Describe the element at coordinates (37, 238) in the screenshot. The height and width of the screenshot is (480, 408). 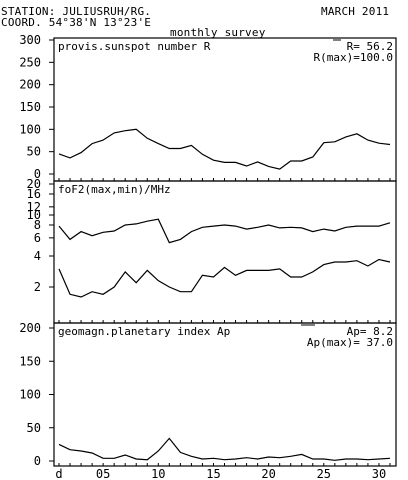
I see `y-tick-label: 6` at that location.